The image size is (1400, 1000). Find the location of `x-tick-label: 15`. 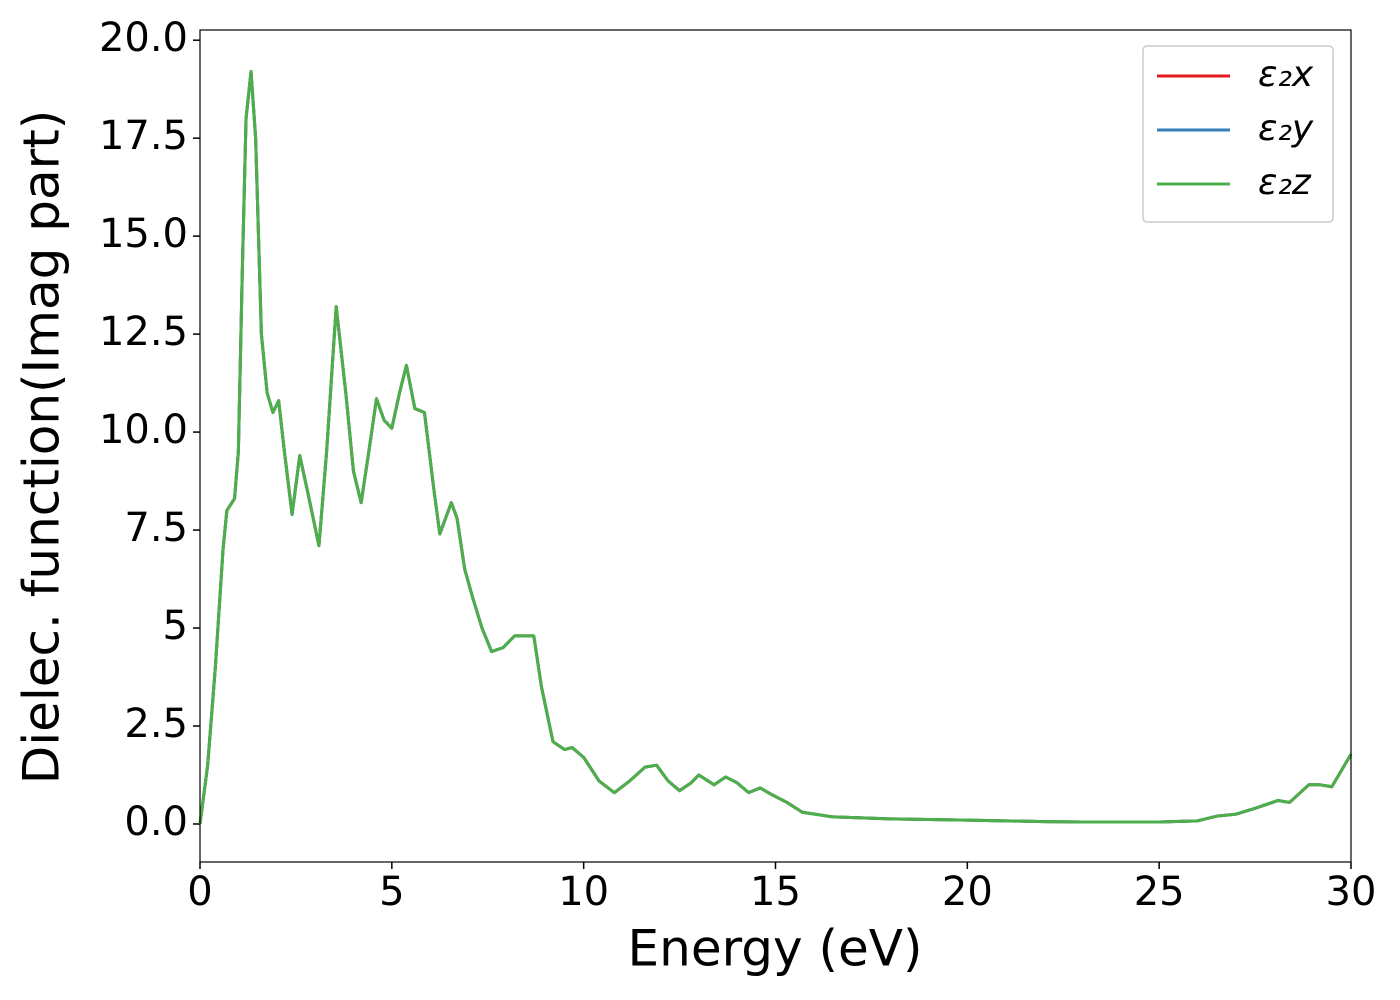

x-tick-label: 15 is located at coordinates (775, 892).